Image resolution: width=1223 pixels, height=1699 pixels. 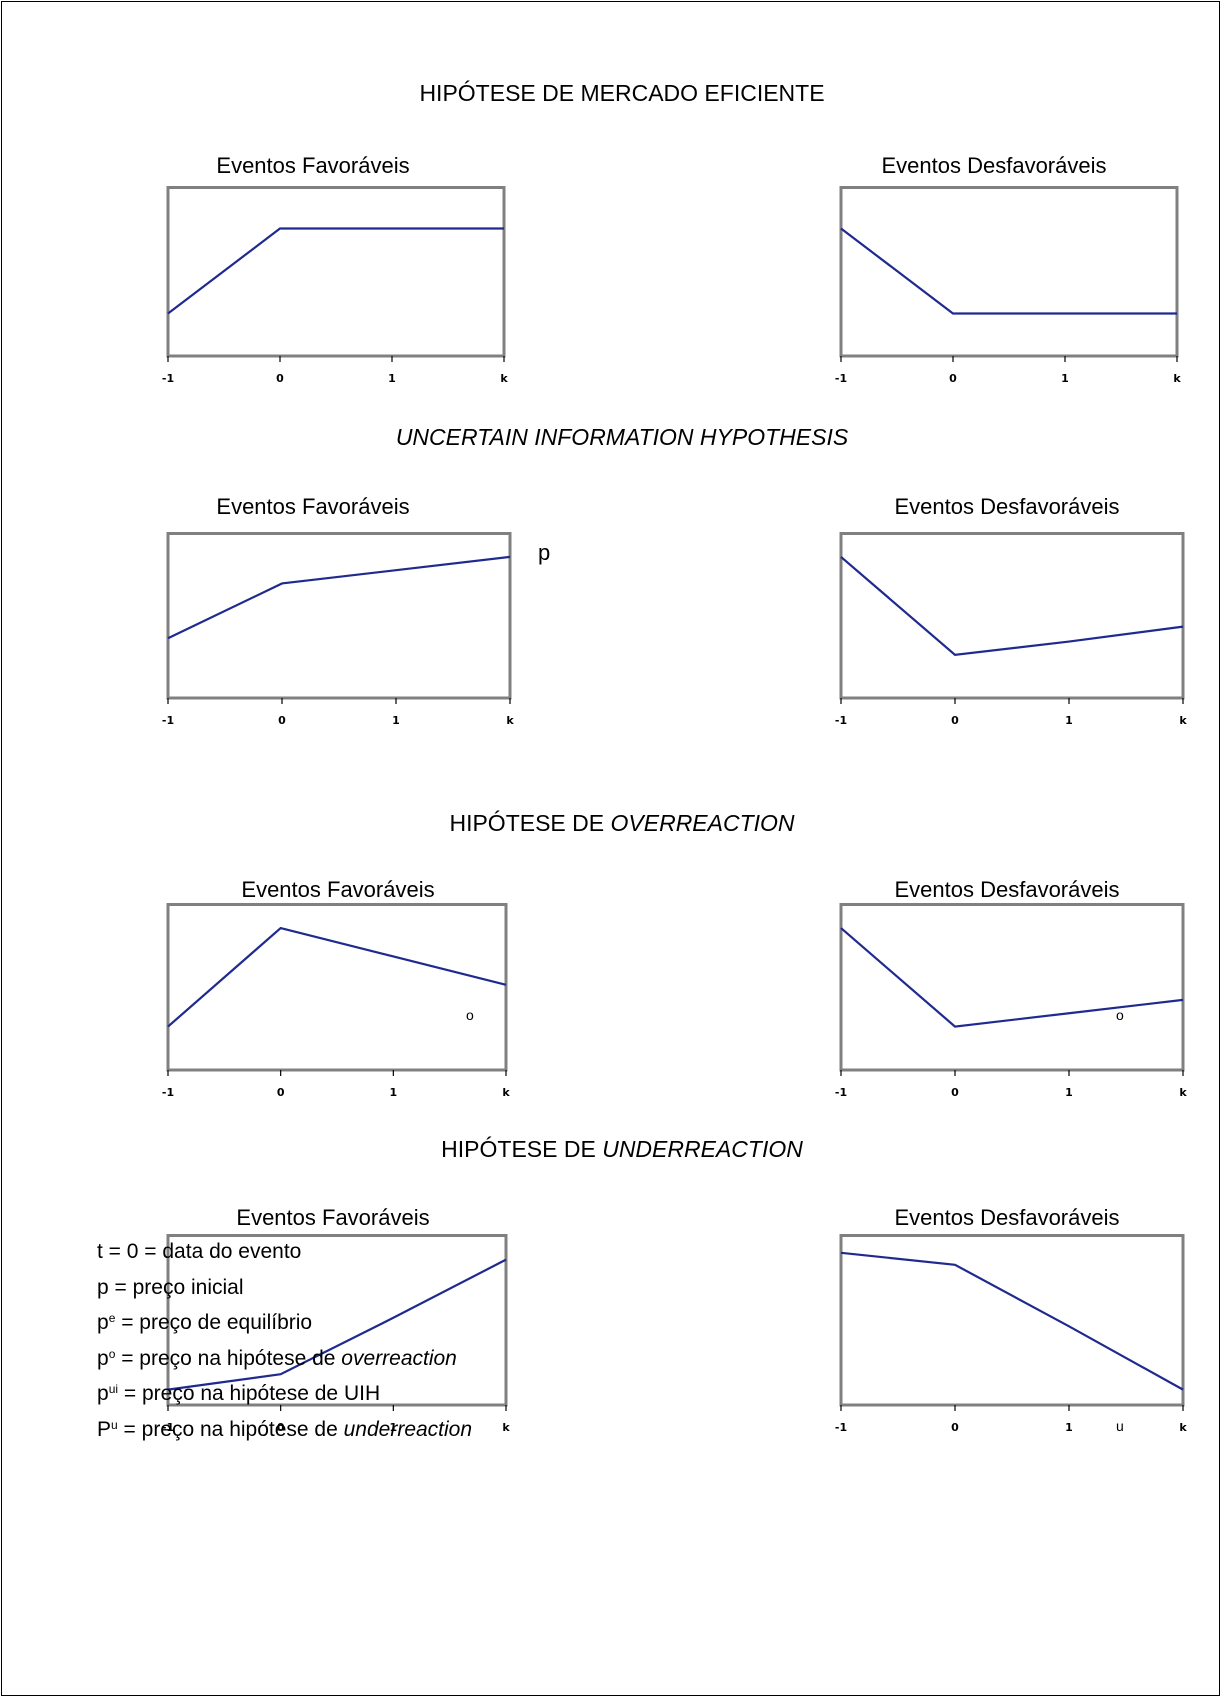 What do you see at coordinates (239, 1393) in the screenshot?
I see `legend-item: pui = preço na hipótese de UIH` at bounding box center [239, 1393].